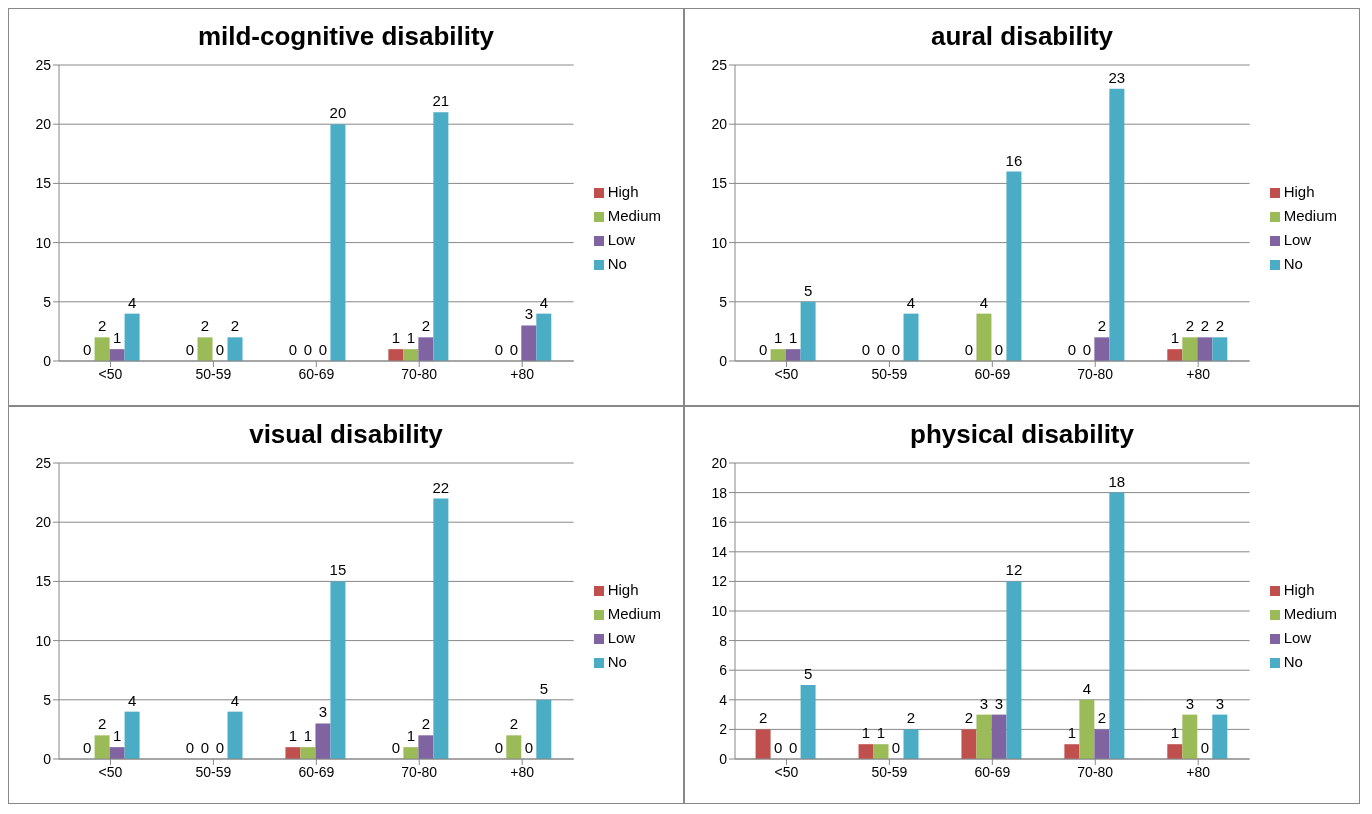 Image resolution: width=1372 pixels, height=814 pixels. I want to click on y-tick-label: 10, so click(43, 640).